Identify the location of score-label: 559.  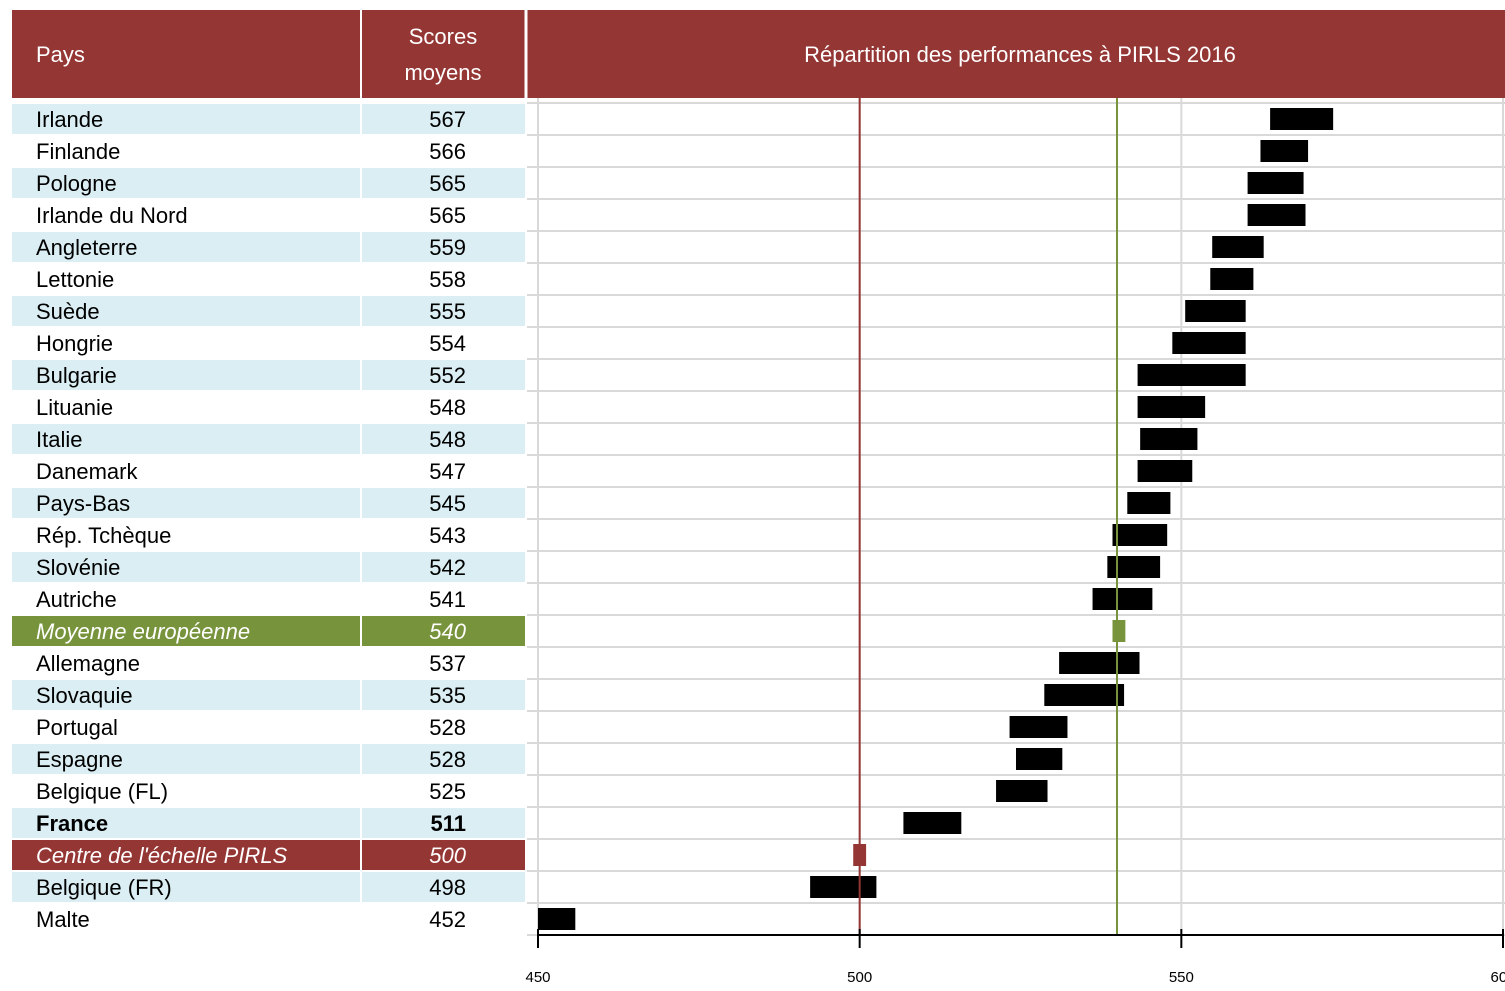
(447, 247).